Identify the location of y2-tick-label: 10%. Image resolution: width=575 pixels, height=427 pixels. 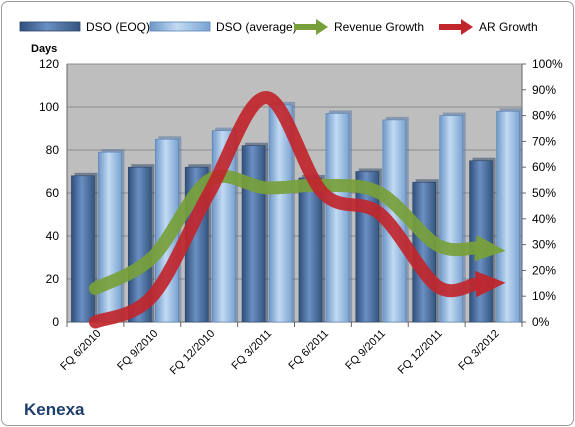
(544, 296).